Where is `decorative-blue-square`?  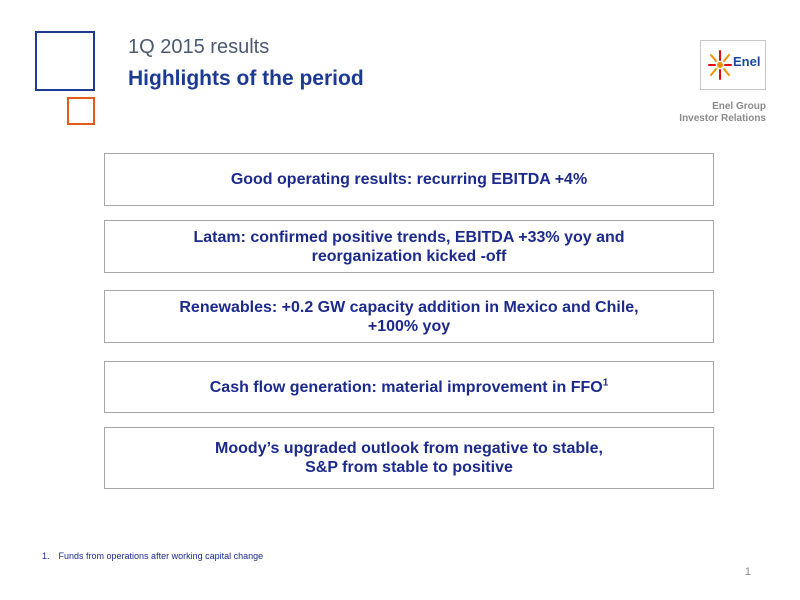
decorative-blue-square is located at coordinates (65, 61).